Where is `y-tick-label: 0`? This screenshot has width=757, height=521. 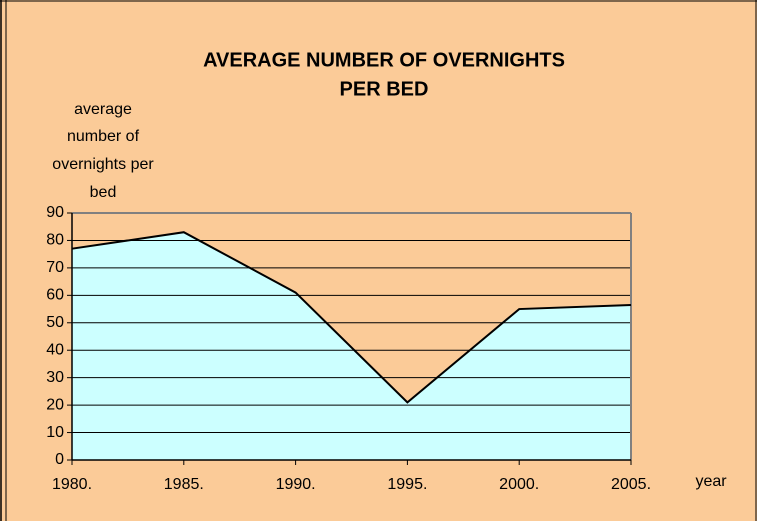
y-tick-label: 0 is located at coordinates (59, 459).